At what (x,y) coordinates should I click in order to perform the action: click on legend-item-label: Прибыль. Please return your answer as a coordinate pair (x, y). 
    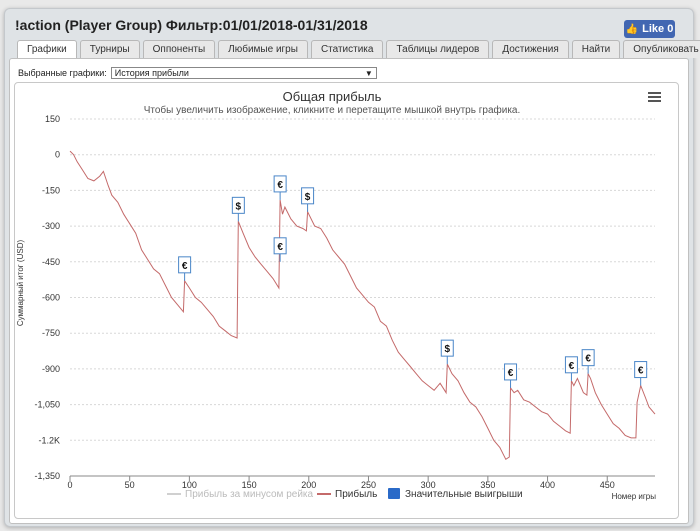
    Looking at the image, I should click on (356, 494).